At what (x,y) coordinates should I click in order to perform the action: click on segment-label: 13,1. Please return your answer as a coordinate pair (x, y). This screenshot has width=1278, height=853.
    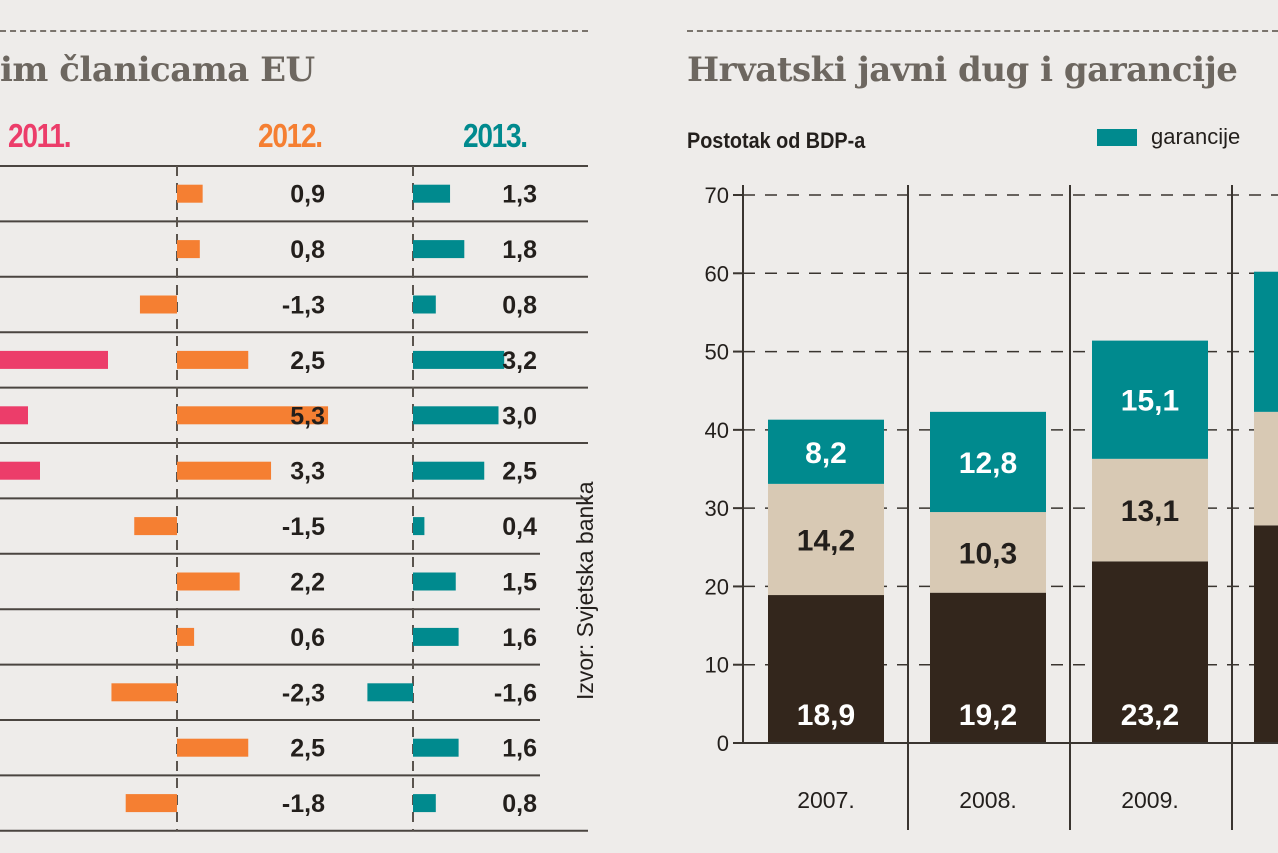
    Looking at the image, I should click on (1150, 511).